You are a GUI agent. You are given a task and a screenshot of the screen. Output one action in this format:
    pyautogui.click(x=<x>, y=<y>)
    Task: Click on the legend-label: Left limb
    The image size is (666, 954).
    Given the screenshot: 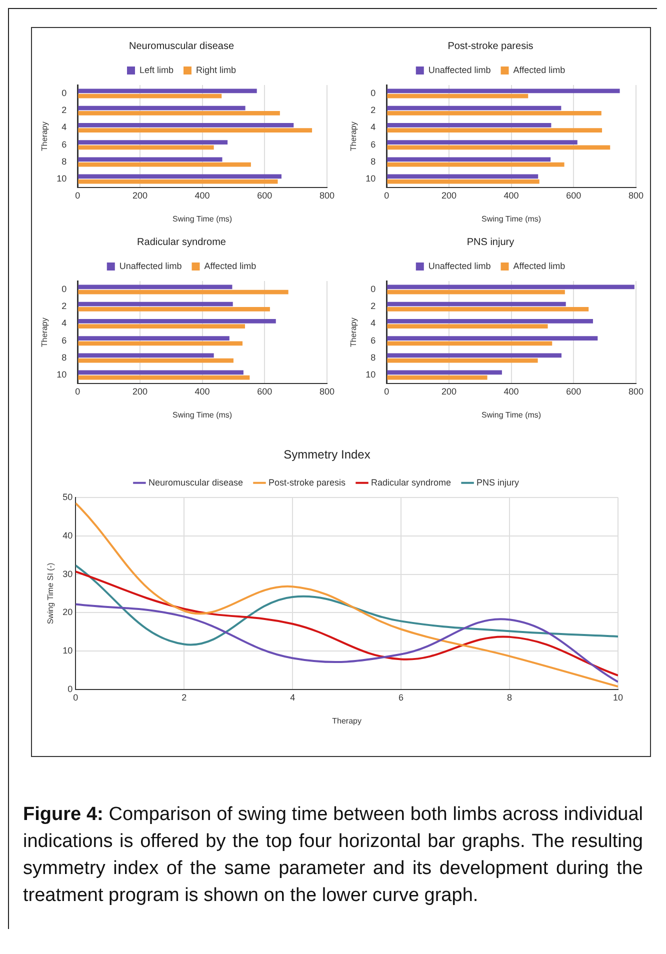 What is the action you would take?
    pyautogui.click(x=156, y=69)
    